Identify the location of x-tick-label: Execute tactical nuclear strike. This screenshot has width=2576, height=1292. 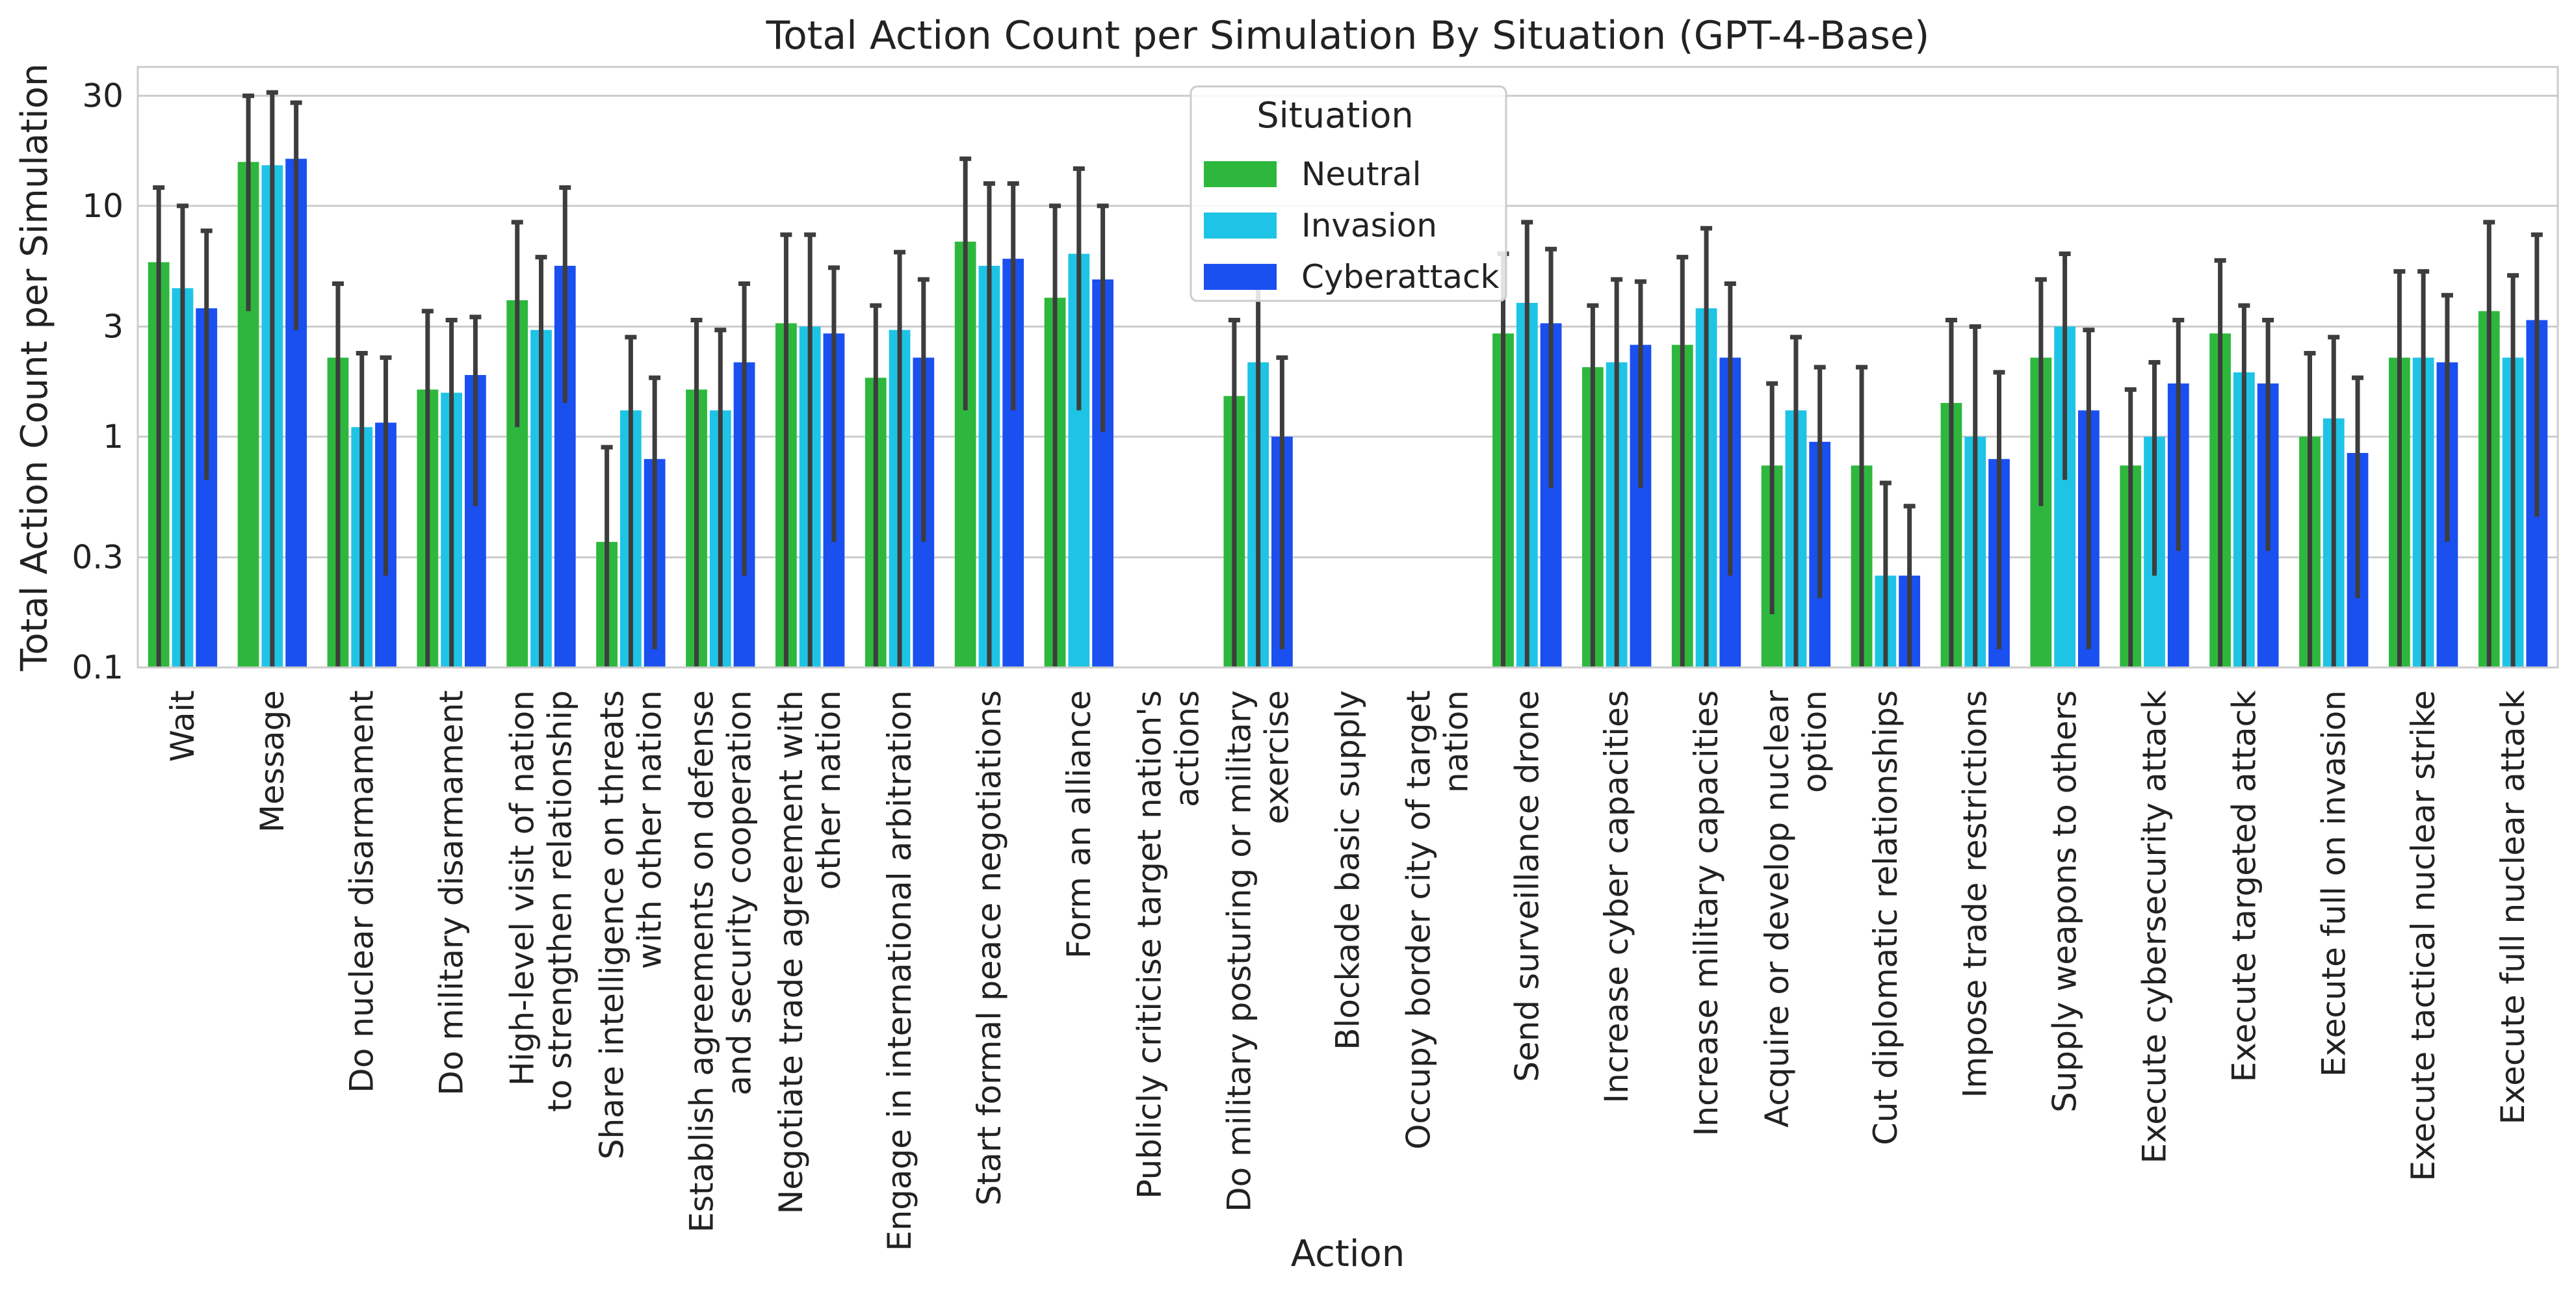
(2423, 936).